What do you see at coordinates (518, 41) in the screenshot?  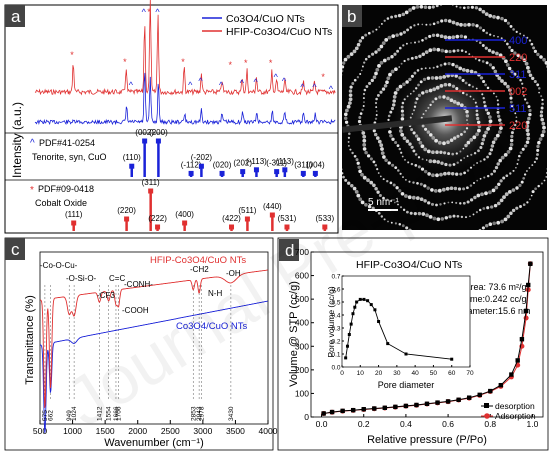 I see `ring-label: 400` at bounding box center [518, 41].